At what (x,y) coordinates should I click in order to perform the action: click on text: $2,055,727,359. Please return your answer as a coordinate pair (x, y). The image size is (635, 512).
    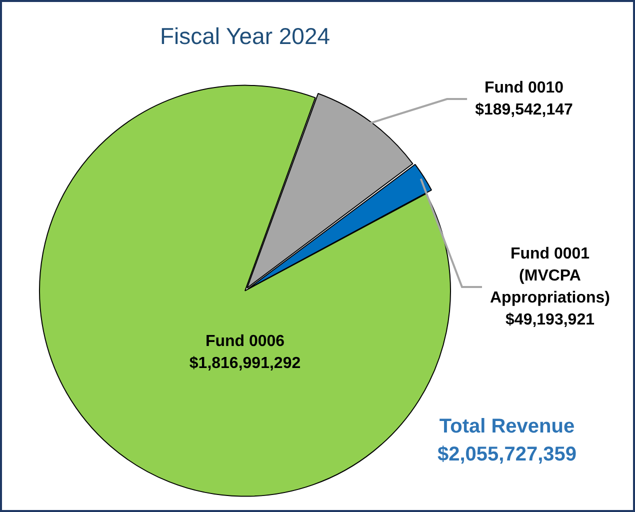
    Looking at the image, I should click on (507, 455).